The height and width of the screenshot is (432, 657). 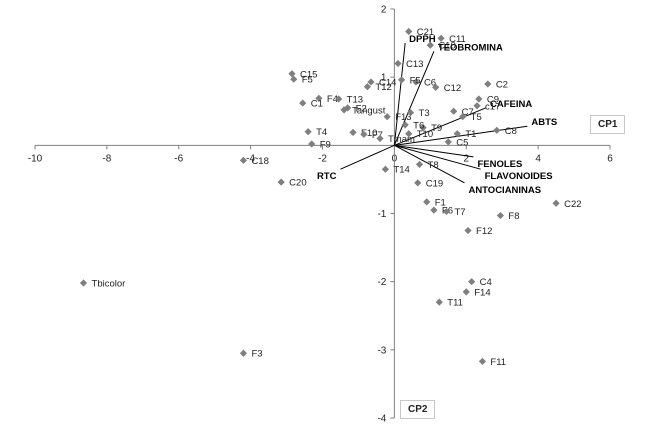 What do you see at coordinates (327, 176) in the screenshot?
I see `vector-label: RTC` at bounding box center [327, 176].